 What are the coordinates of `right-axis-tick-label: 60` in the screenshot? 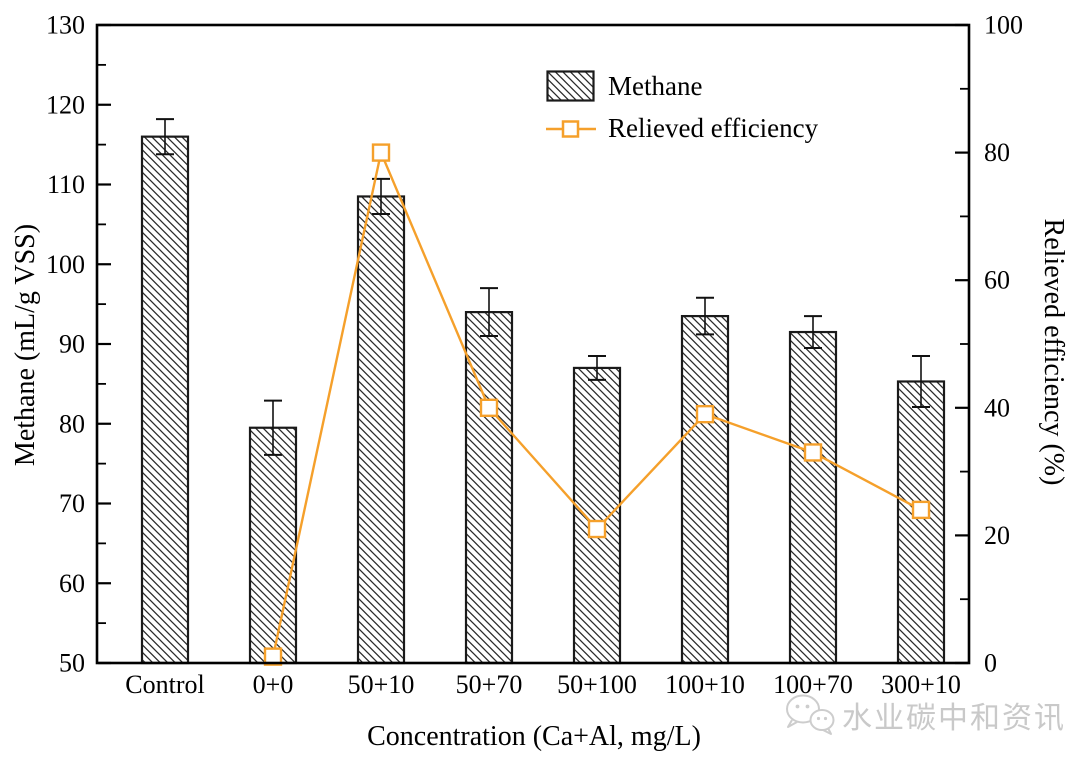 It's located at (997, 280).